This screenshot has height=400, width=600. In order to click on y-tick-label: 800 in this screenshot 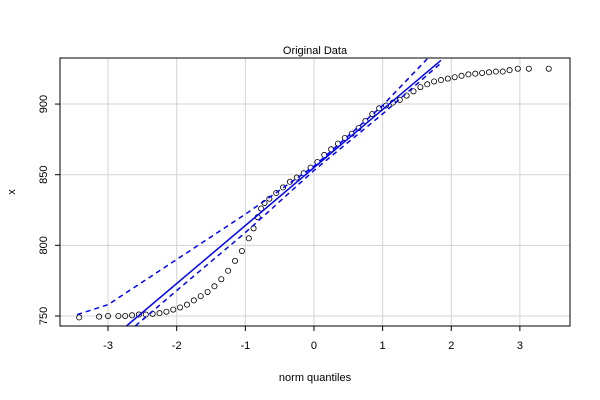, I will do `click(44, 245)`.